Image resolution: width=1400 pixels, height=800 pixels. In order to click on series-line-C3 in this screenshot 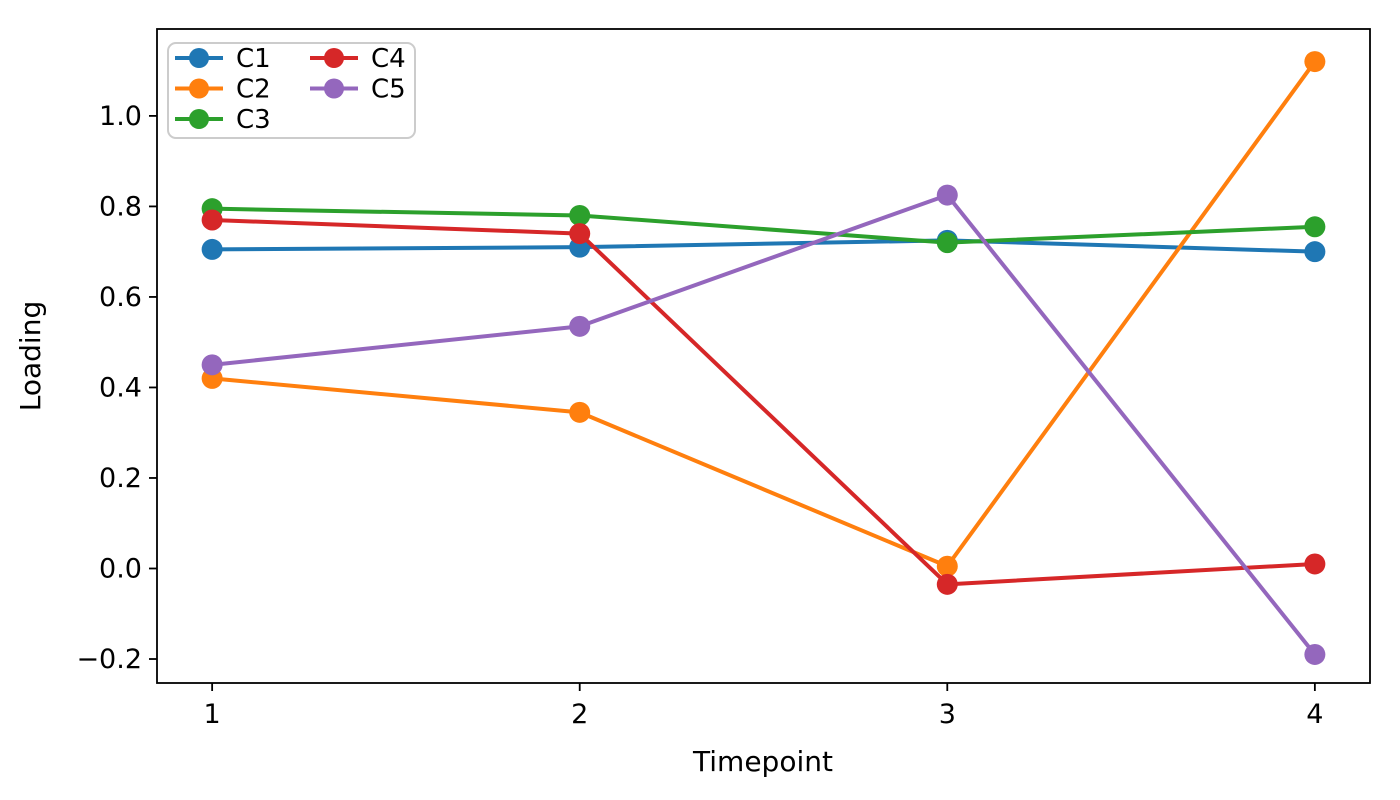, I will do `click(763, 225)`.